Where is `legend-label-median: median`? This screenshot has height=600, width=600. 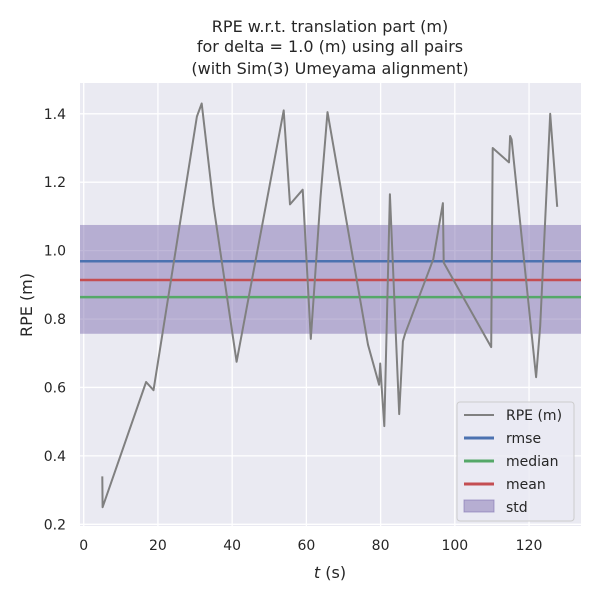 legend-label-median: median is located at coordinates (532, 462).